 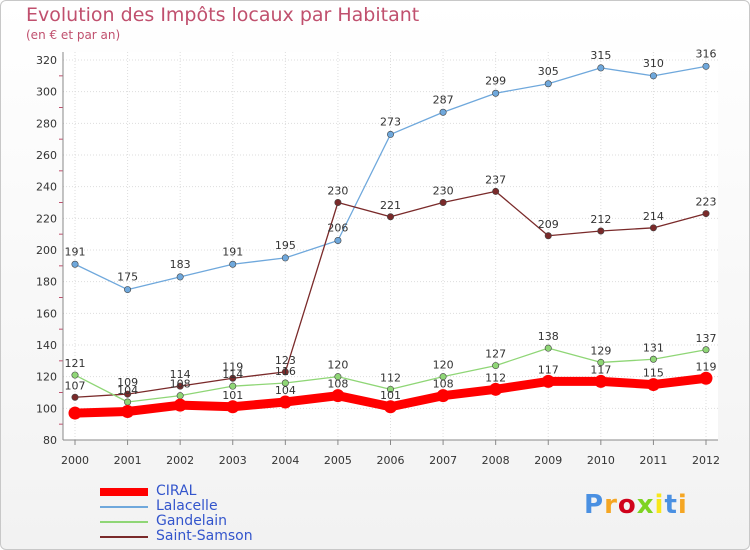 What do you see at coordinates (443, 99) in the screenshot?
I see `data-label: 287` at bounding box center [443, 99].